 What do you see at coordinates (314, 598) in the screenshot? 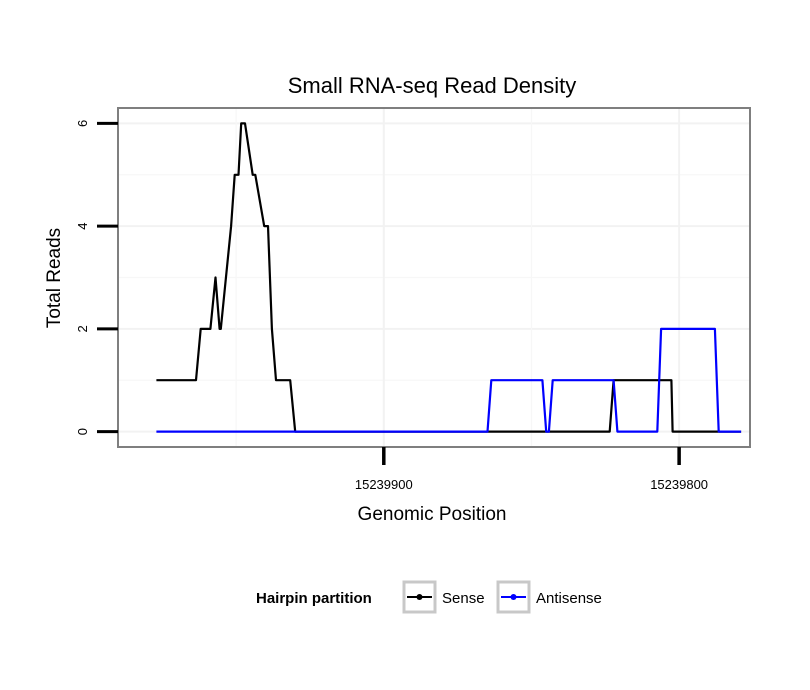
I see `legend-title: Hairpin partition` at bounding box center [314, 598].